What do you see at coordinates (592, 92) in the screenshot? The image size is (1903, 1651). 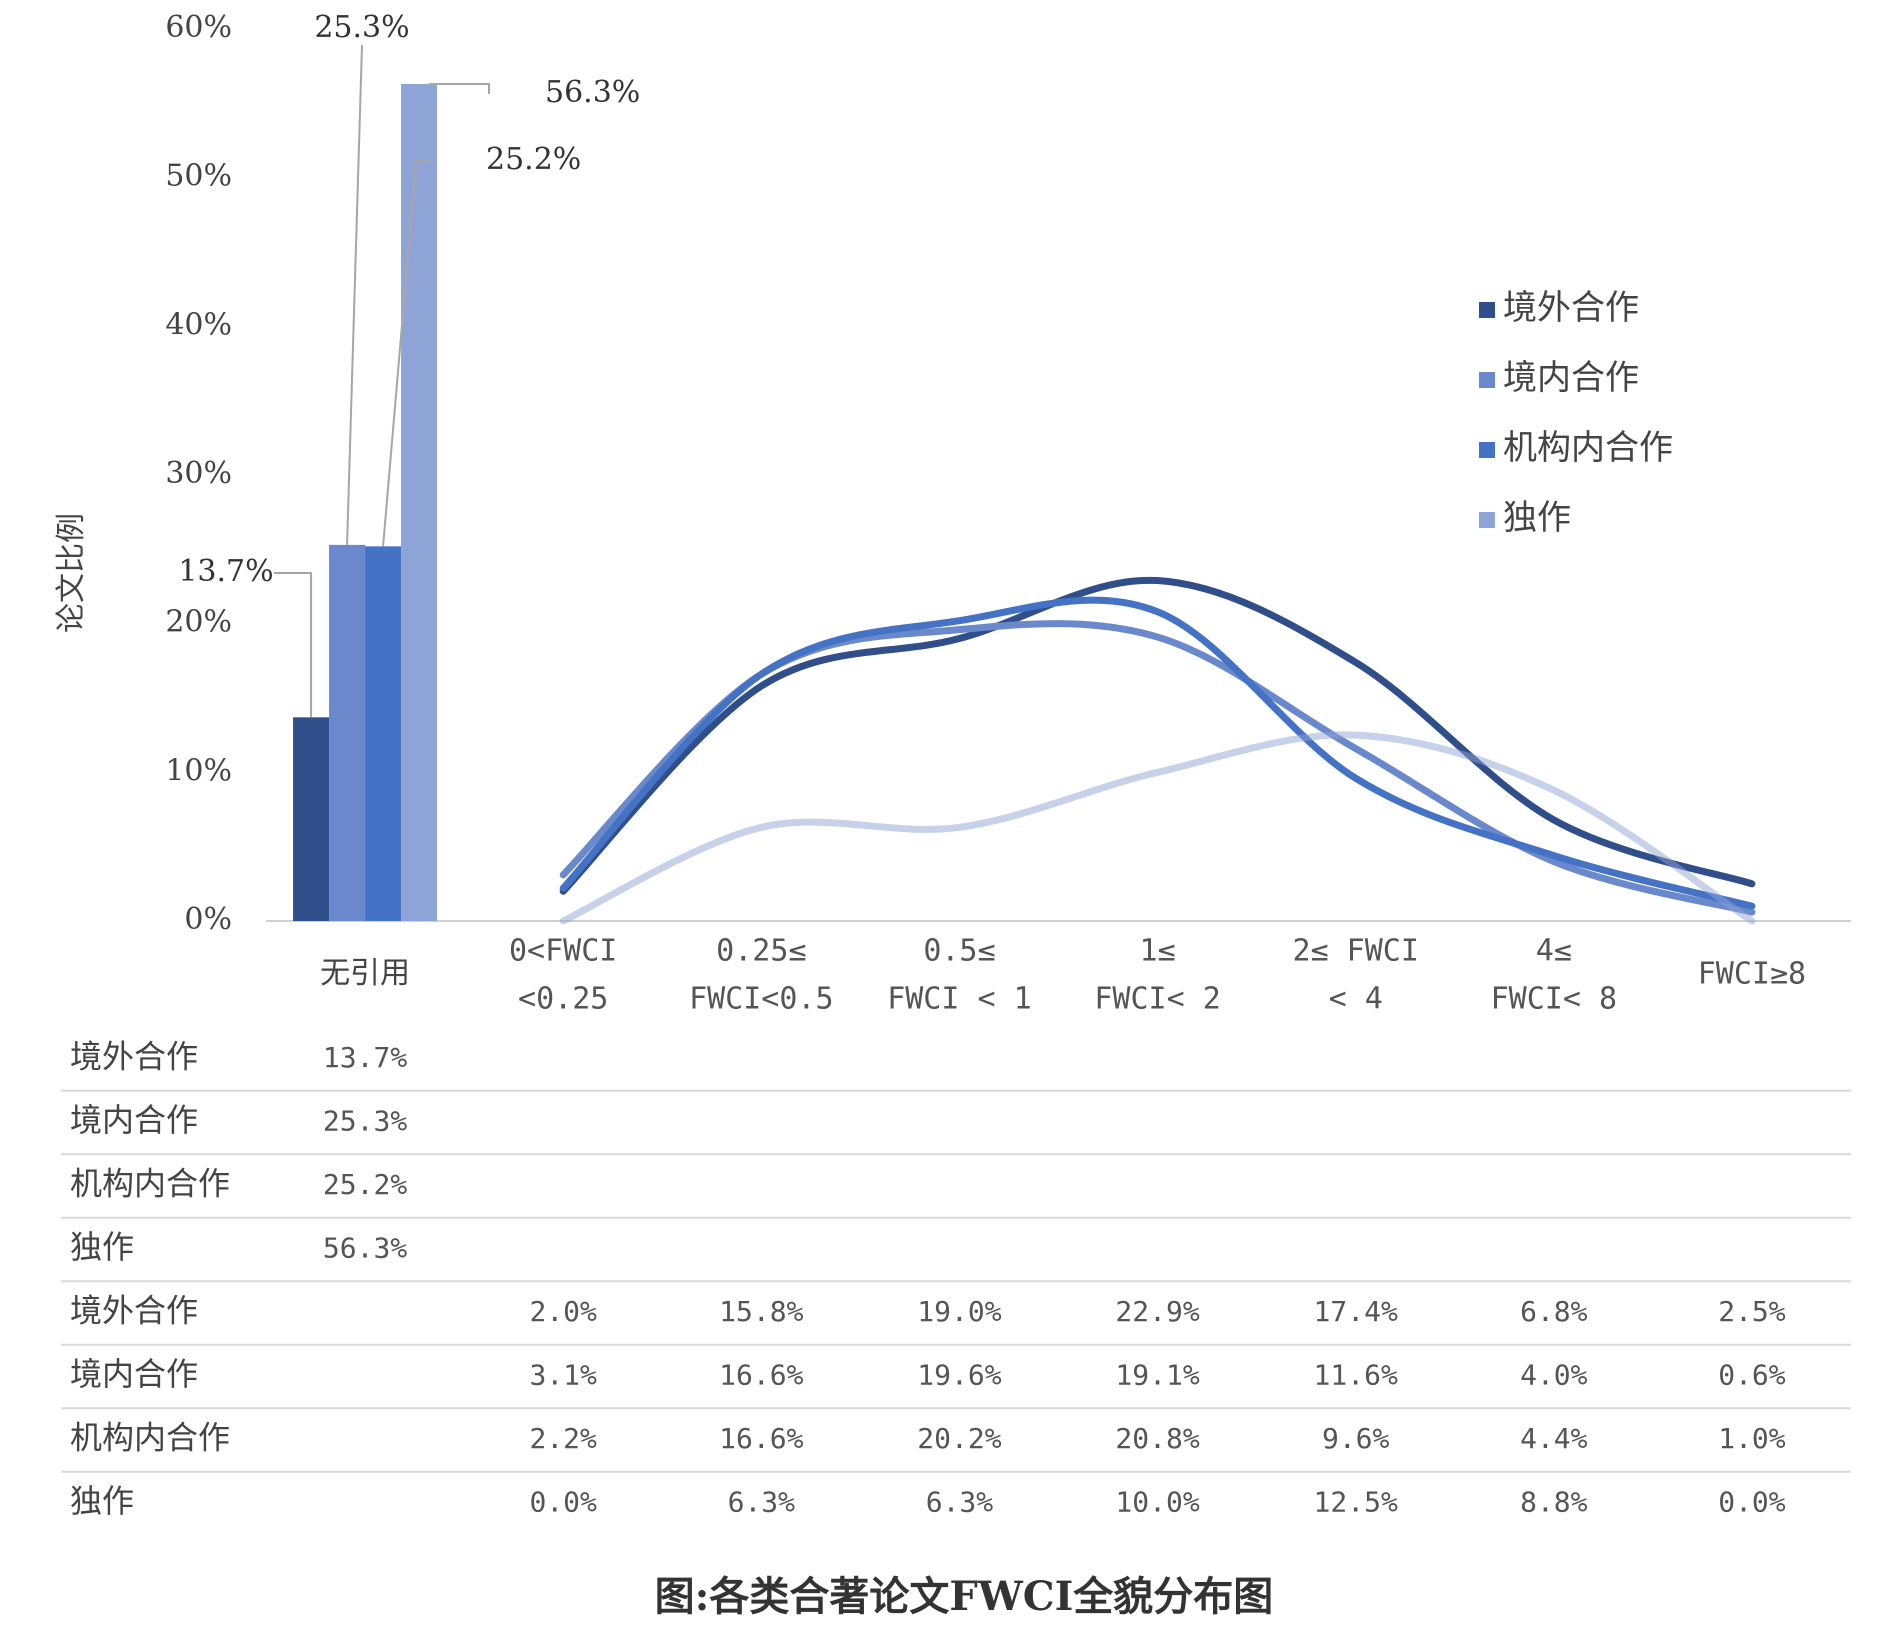 I see `data-label: 56.3%` at bounding box center [592, 92].